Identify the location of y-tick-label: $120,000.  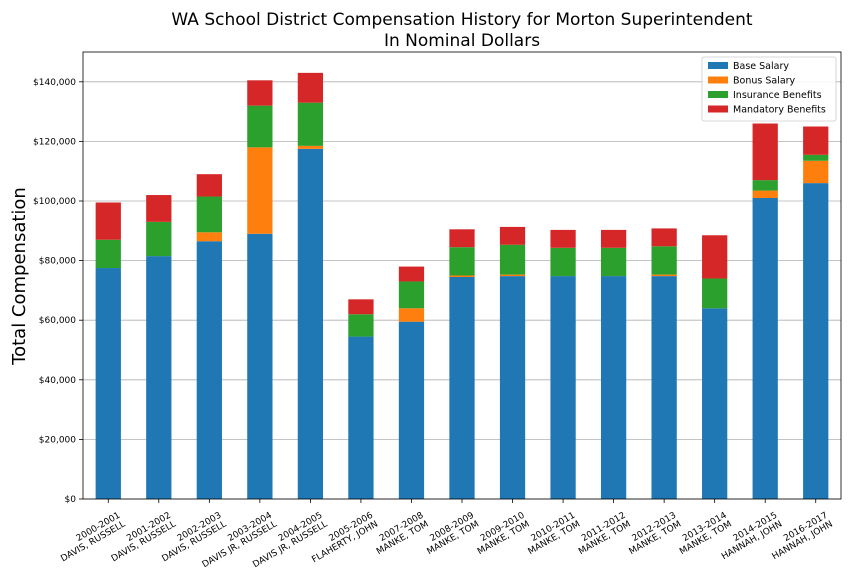
(54, 142).